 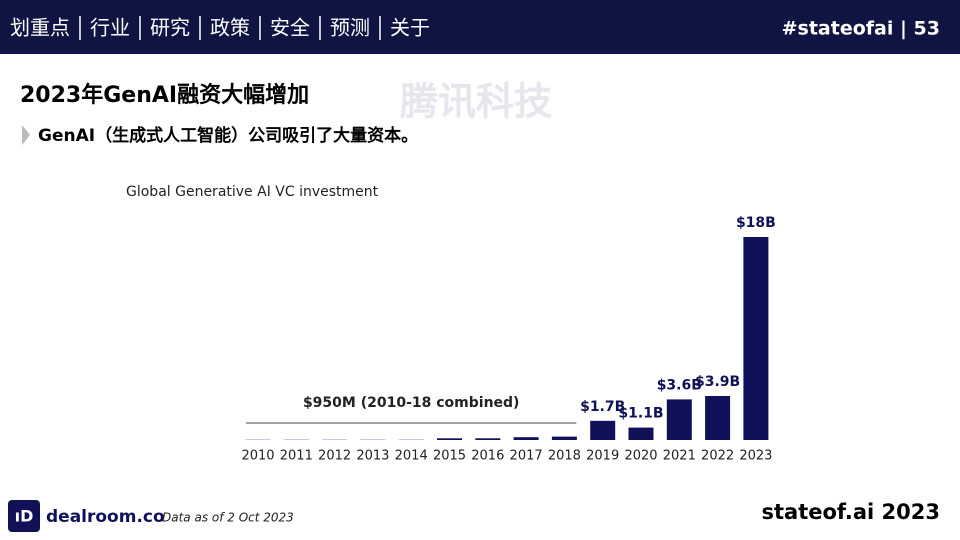 What do you see at coordinates (372, 456) in the screenshot?
I see `x-tick-label: 2013` at bounding box center [372, 456].